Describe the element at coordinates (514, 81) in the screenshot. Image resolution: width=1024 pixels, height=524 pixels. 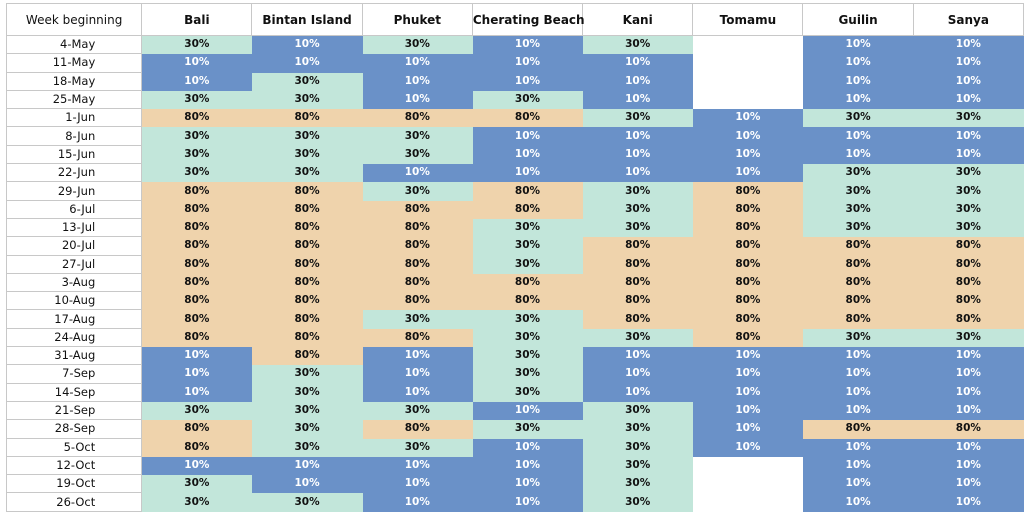
I see `table-row: 18-May 10% 30% 10% 10% 10% 10% 10%` at that location.